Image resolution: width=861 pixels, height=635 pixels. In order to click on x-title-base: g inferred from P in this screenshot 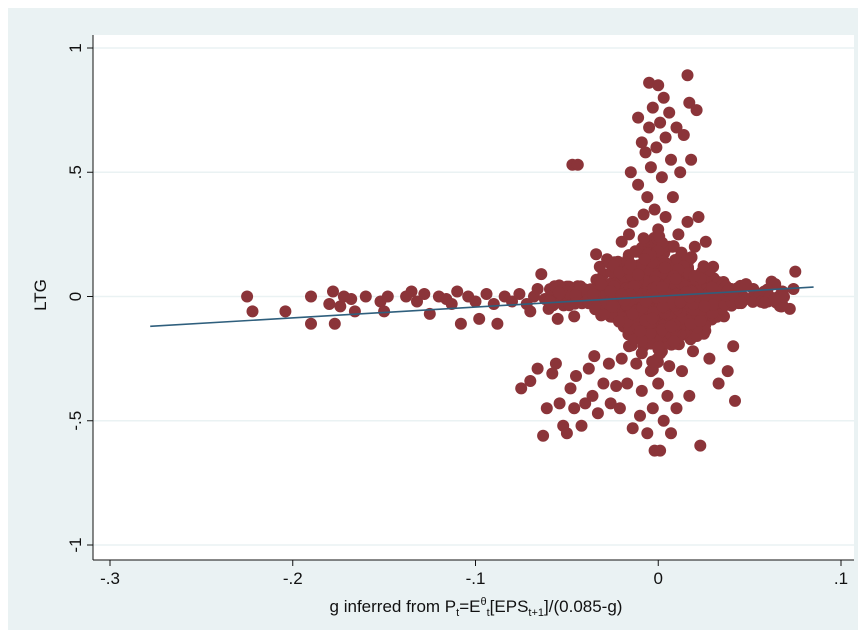, I will do `click(393, 606)`.